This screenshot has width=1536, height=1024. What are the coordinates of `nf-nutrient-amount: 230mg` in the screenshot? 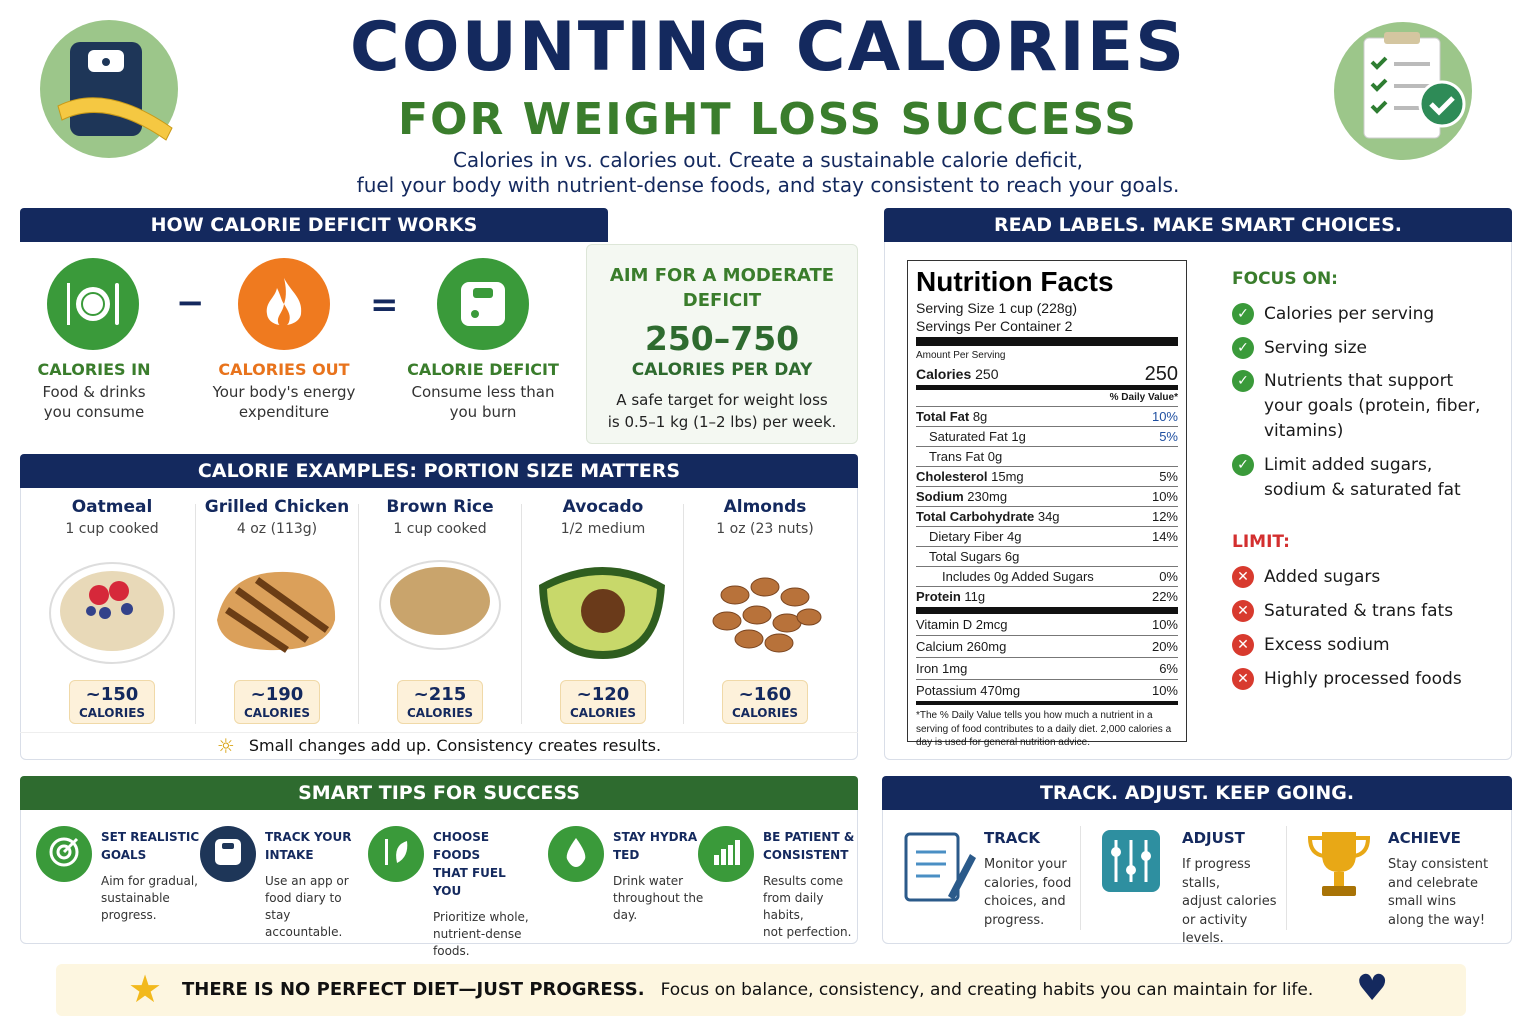 It's located at (987, 496).